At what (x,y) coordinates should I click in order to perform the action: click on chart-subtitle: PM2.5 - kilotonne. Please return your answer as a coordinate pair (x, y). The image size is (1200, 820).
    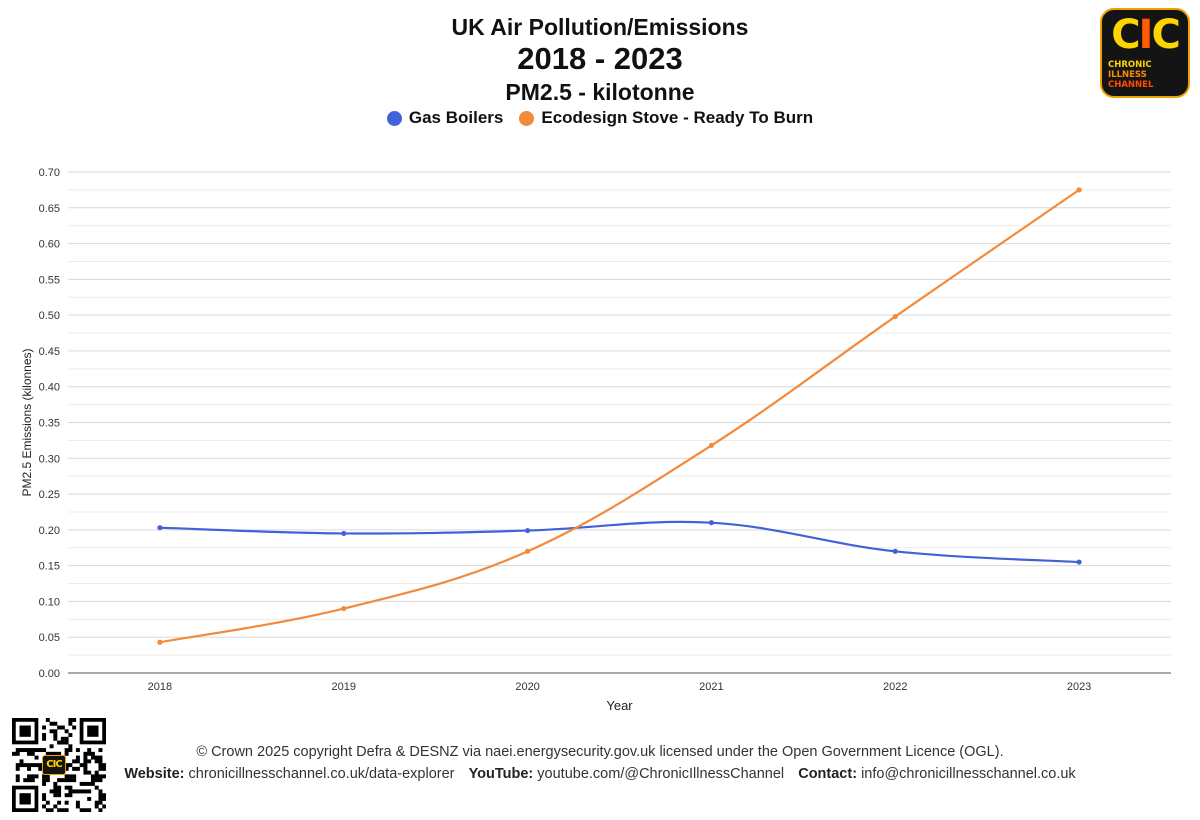
    Looking at the image, I should click on (600, 92).